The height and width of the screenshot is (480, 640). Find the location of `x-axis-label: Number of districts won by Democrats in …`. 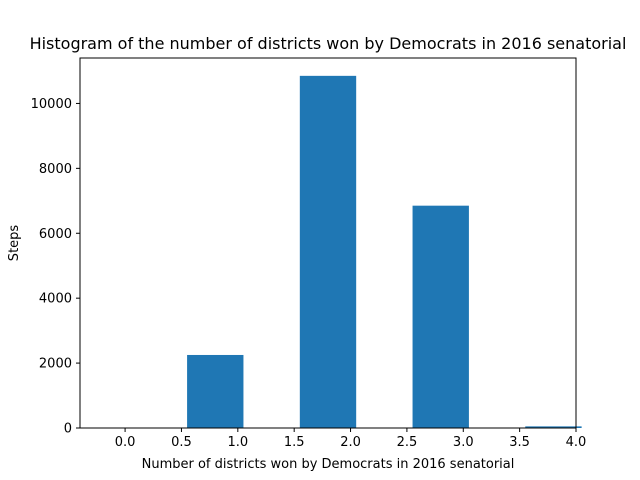

x-axis-label: Number of districts won by Democrats in … is located at coordinates (328, 464).